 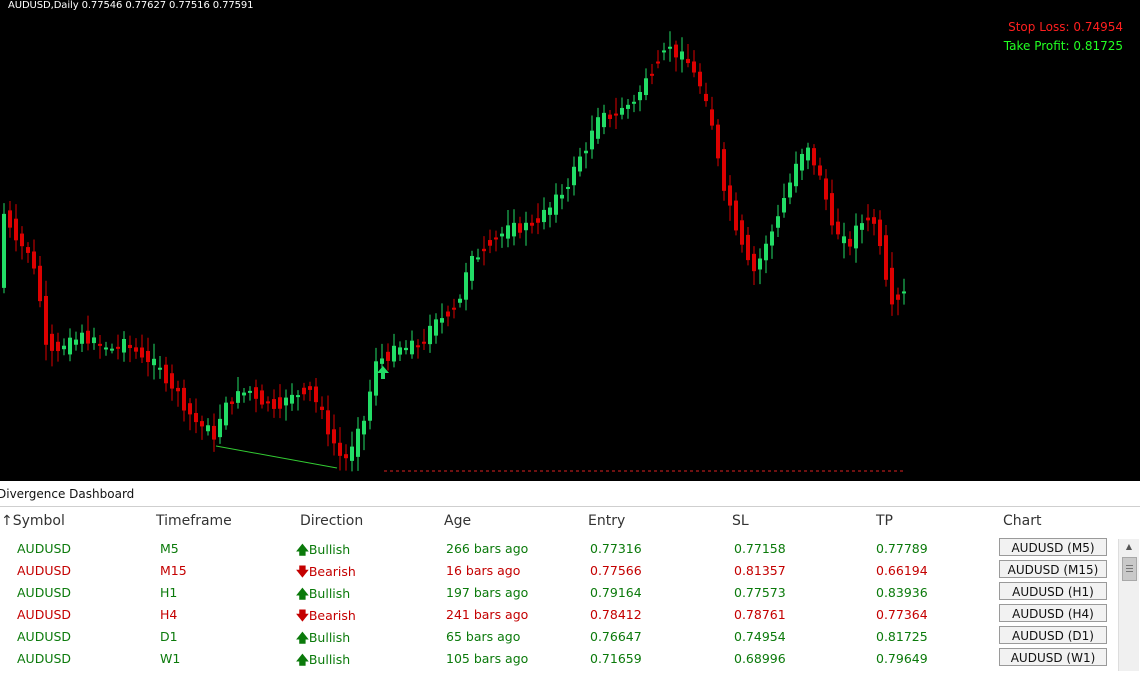 I want to click on column-header-sl: SL, so click(x=740, y=521).